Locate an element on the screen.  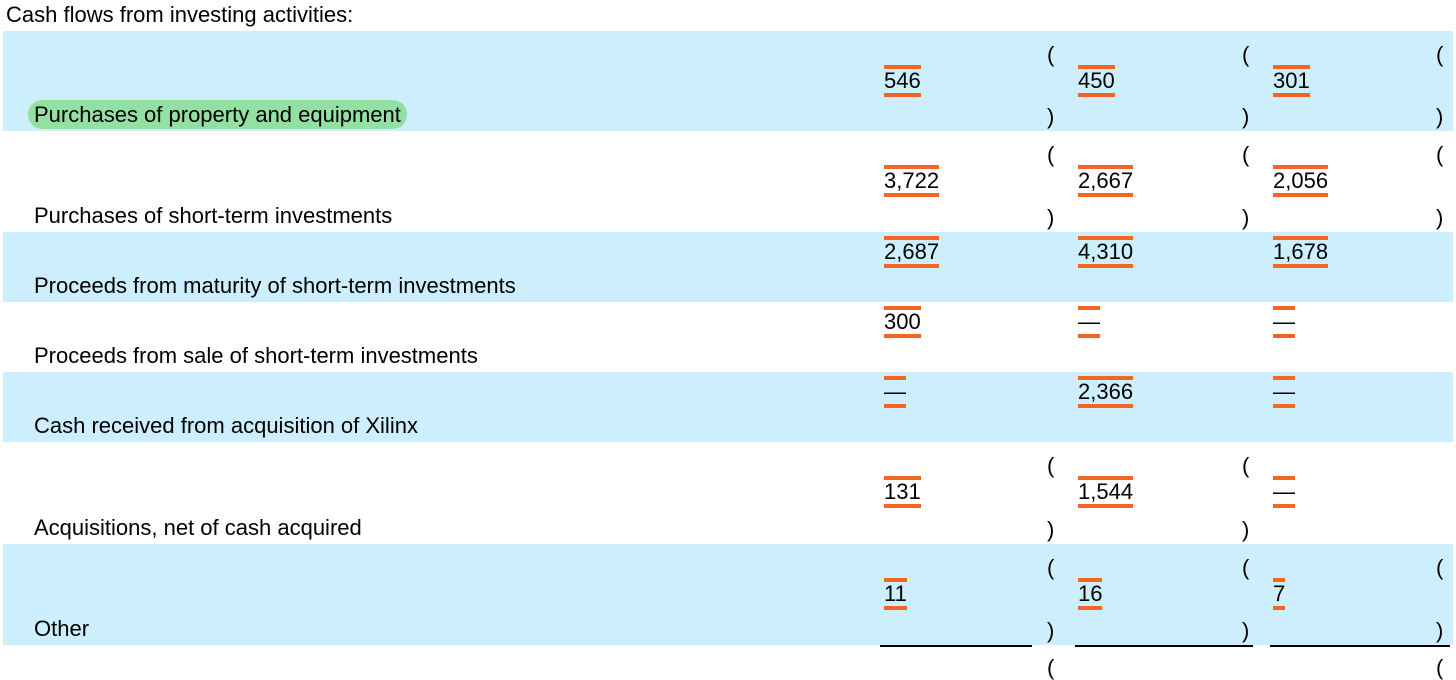
value-cell: 1,678 is located at coordinates (1301, 252).